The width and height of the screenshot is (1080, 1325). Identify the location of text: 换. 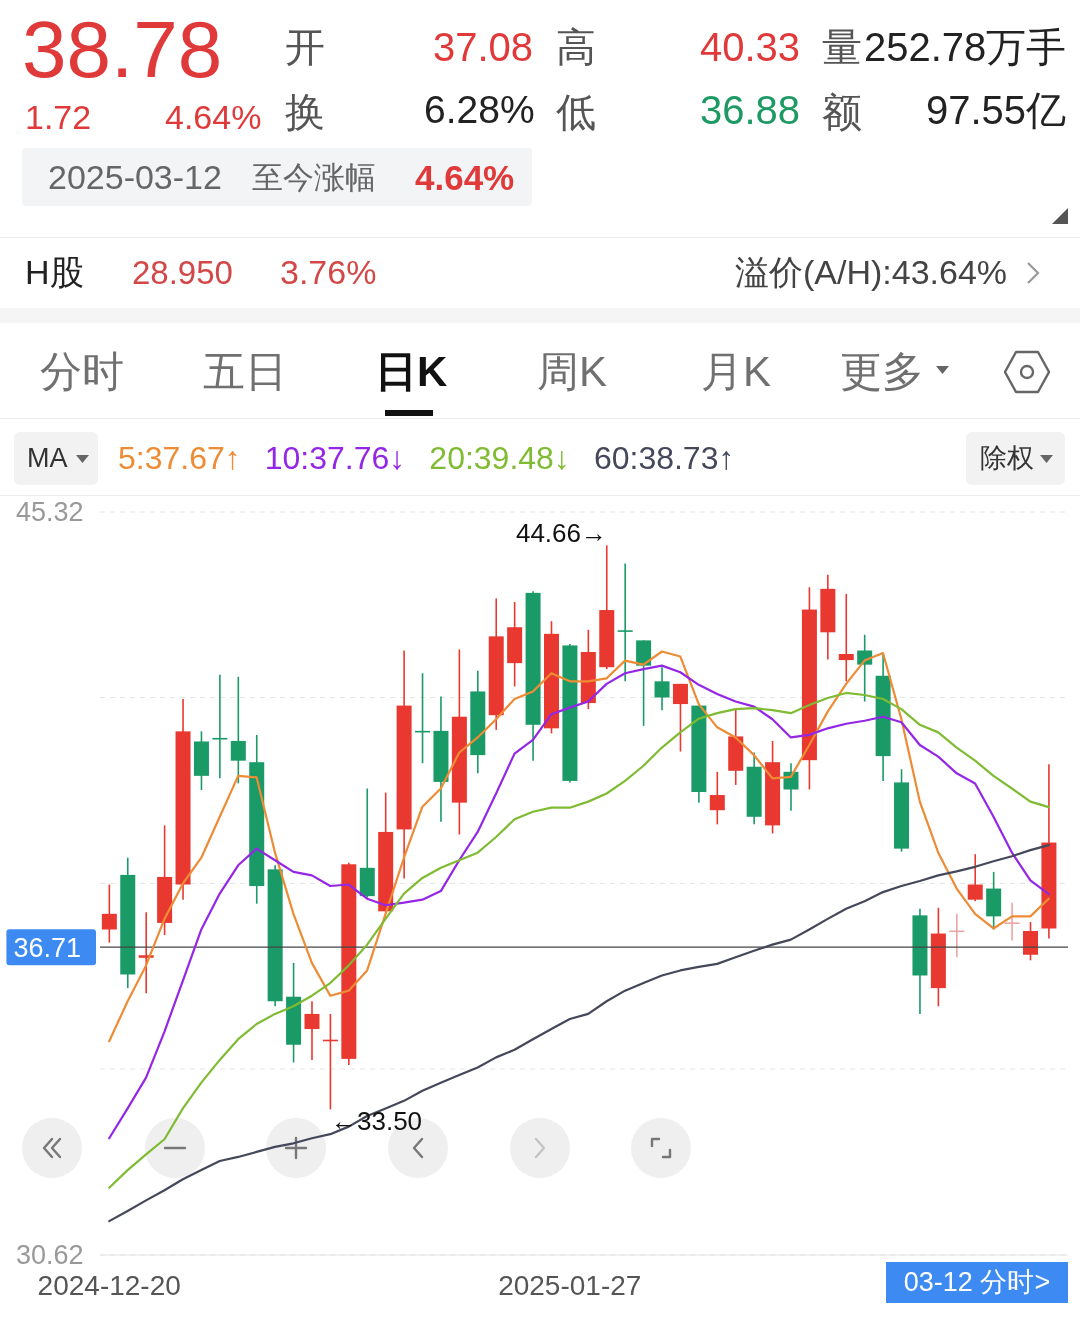
(305, 112).